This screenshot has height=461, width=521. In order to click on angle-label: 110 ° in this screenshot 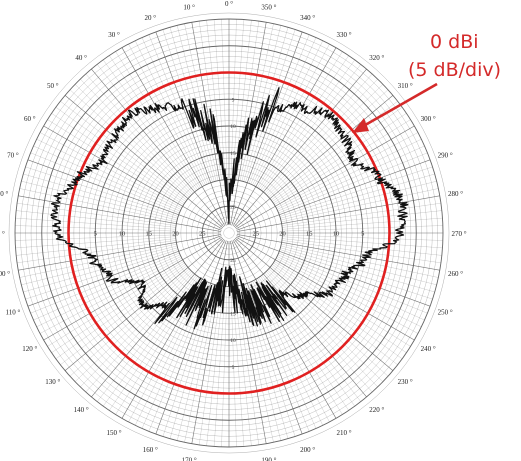, I will do `click(13, 313)`.